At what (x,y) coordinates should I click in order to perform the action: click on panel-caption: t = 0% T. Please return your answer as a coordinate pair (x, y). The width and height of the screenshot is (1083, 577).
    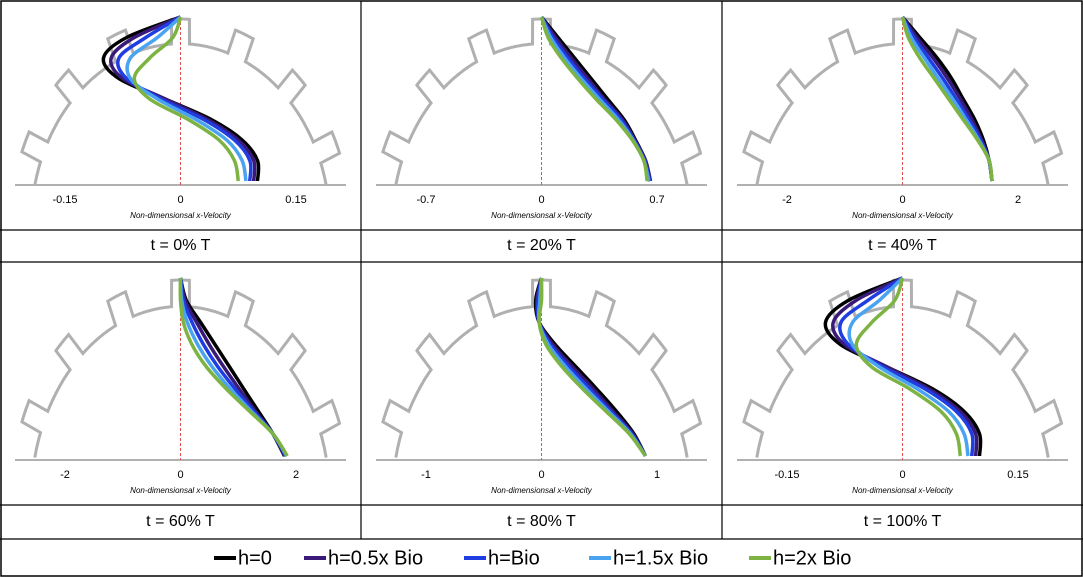
    Looking at the image, I should click on (181, 245).